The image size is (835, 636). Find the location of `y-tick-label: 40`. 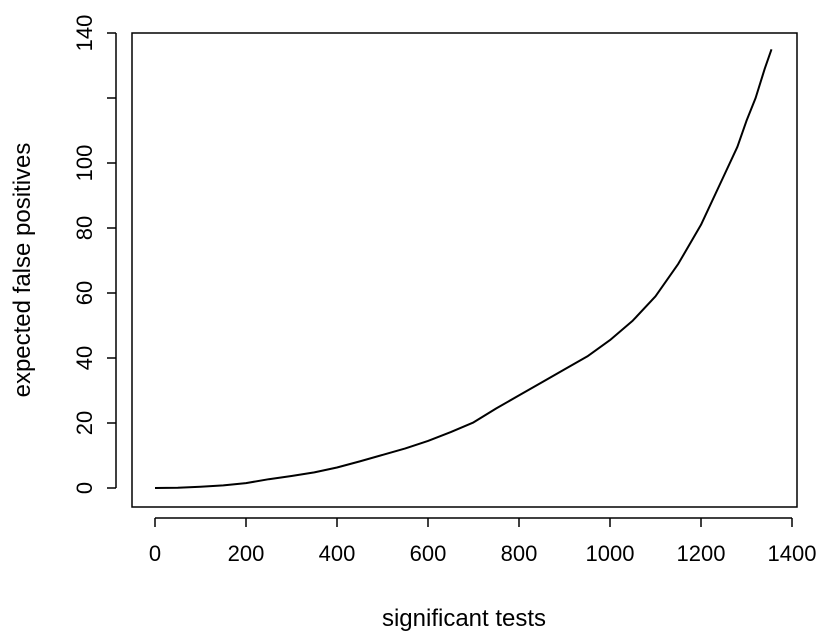

y-tick-label: 40 is located at coordinates (84, 358).